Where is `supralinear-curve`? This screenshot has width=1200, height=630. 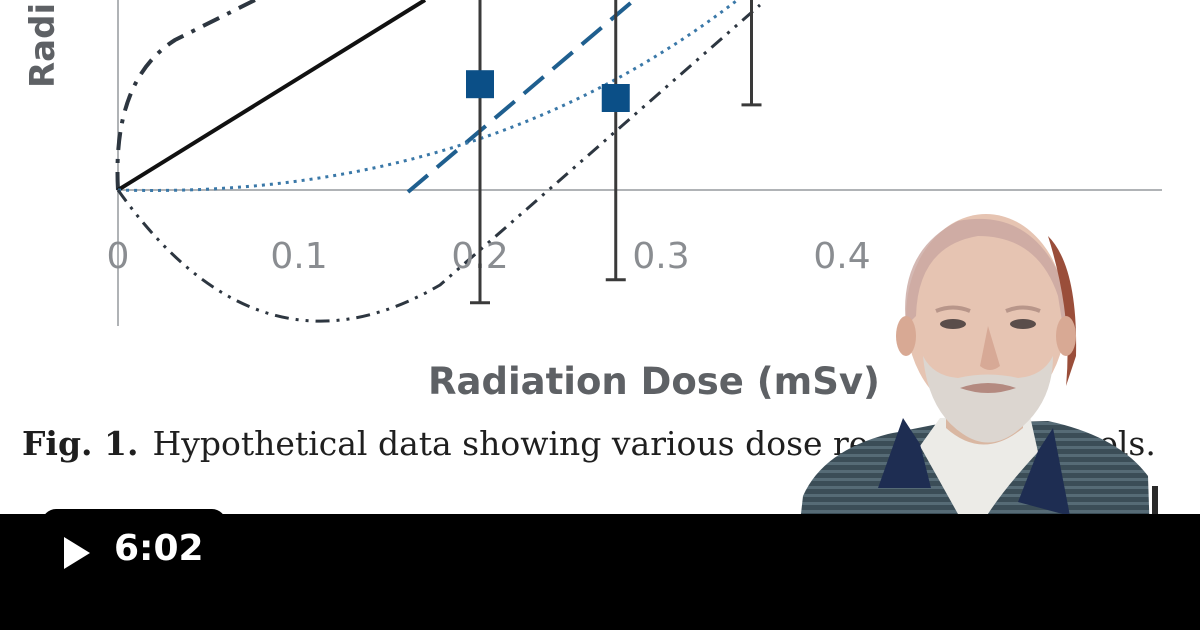 supralinear-curve is located at coordinates (187, 95).